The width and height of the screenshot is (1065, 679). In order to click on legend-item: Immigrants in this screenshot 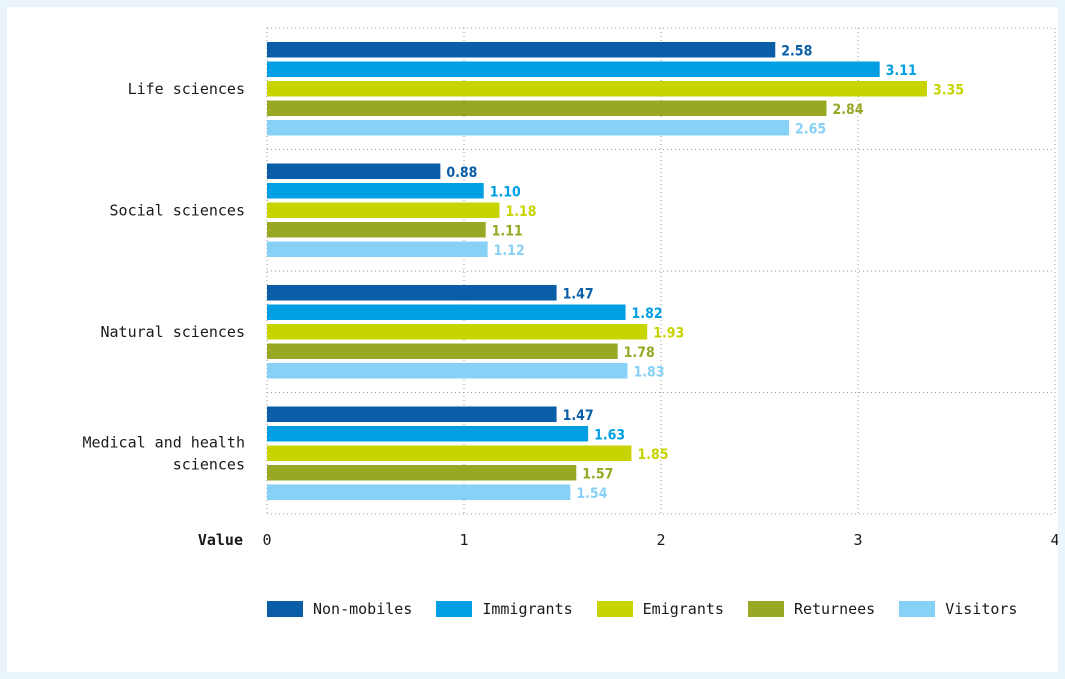, I will do `click(504, 609)`.